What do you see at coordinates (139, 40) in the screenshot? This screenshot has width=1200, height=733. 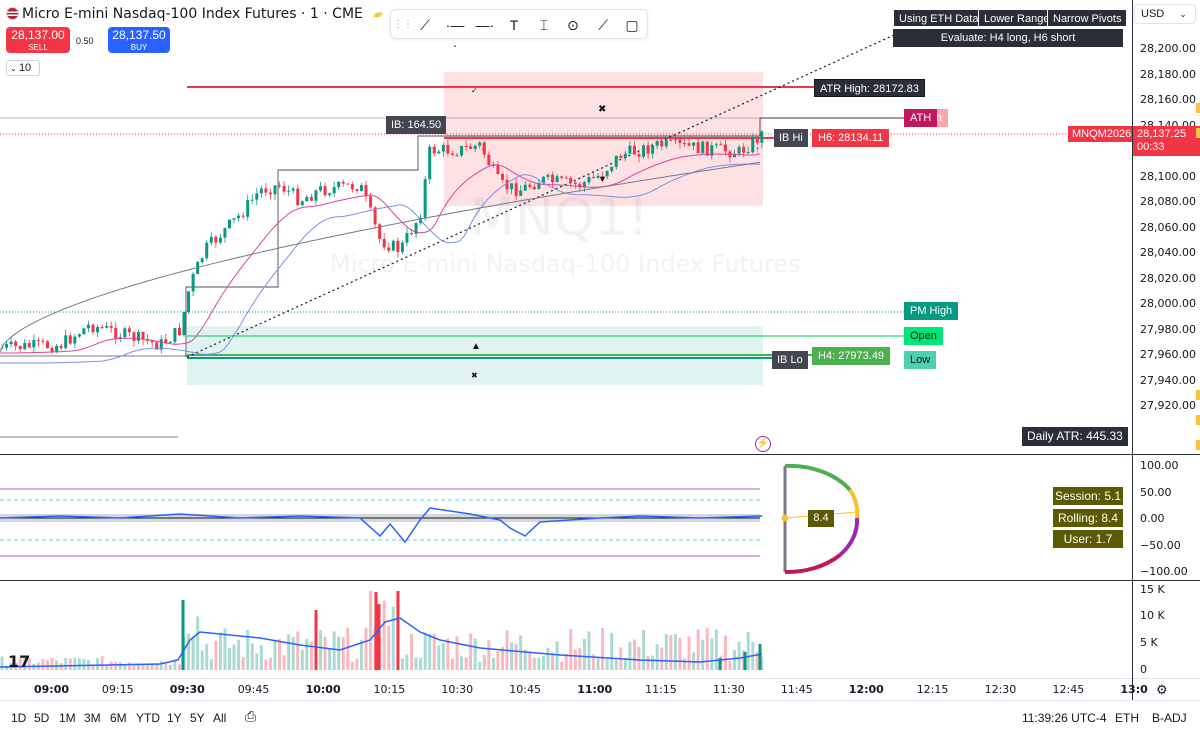 I see `buy-button: 28,137.50 BUY` at bounding box center [139, 40].